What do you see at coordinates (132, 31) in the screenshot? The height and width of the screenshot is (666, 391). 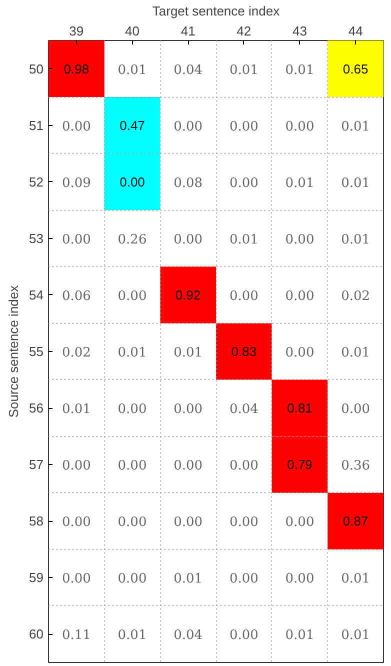 I see `x-tick-label: 40` at bounding box center [132, 31].